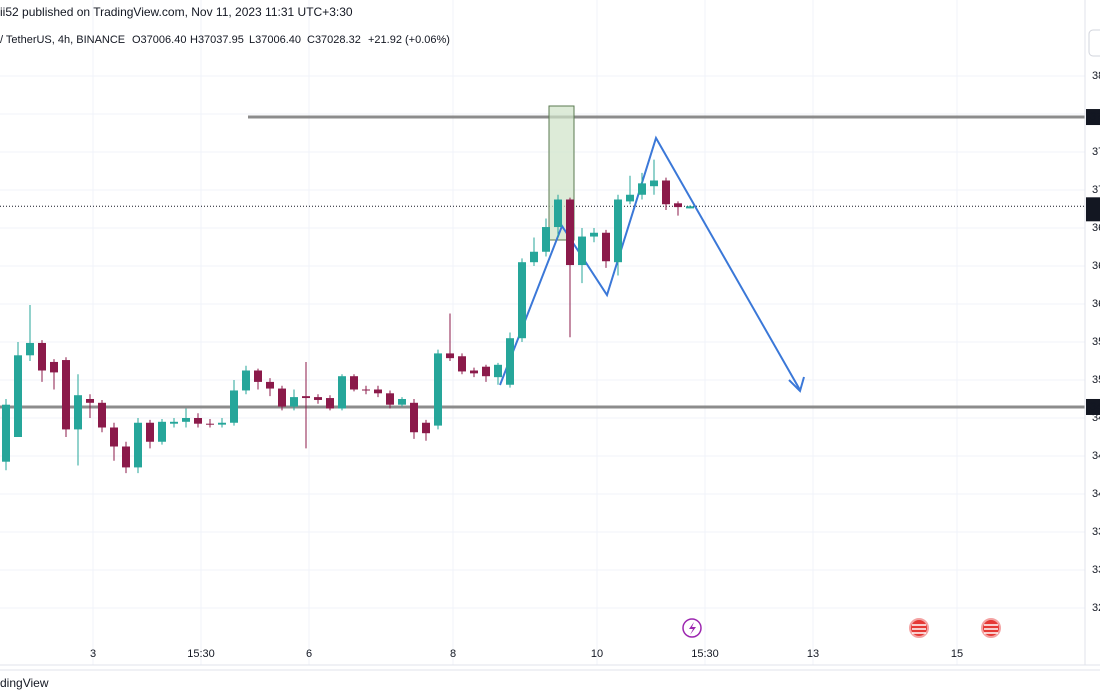 The width and height of the screenshot is (1100, 700). What do you see at coordinates (309, 654) in the screenshot?
I see `x-tick-label: 6` at bounding box center [309, 654].